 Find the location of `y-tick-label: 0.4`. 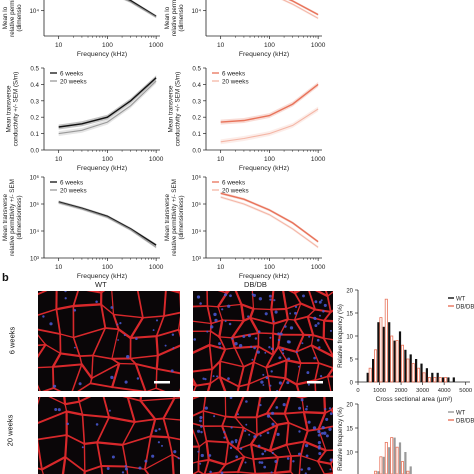

y-tick-label: 0.4 is located at coordinates (34, 85).